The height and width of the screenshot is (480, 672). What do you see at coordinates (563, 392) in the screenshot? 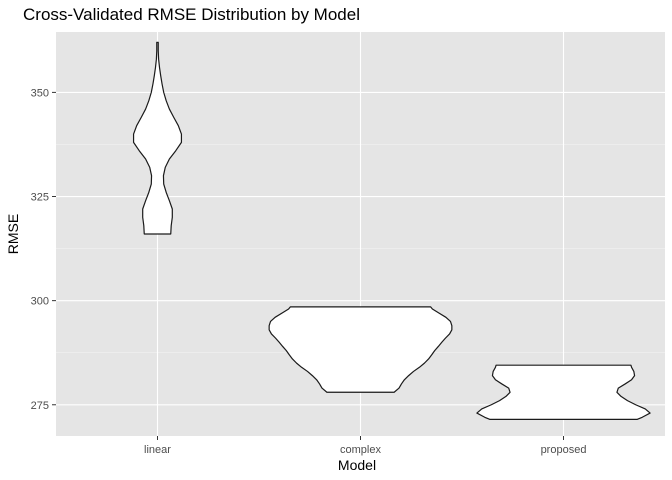
I see `violin-proposed` at bounding box center [563, 392].